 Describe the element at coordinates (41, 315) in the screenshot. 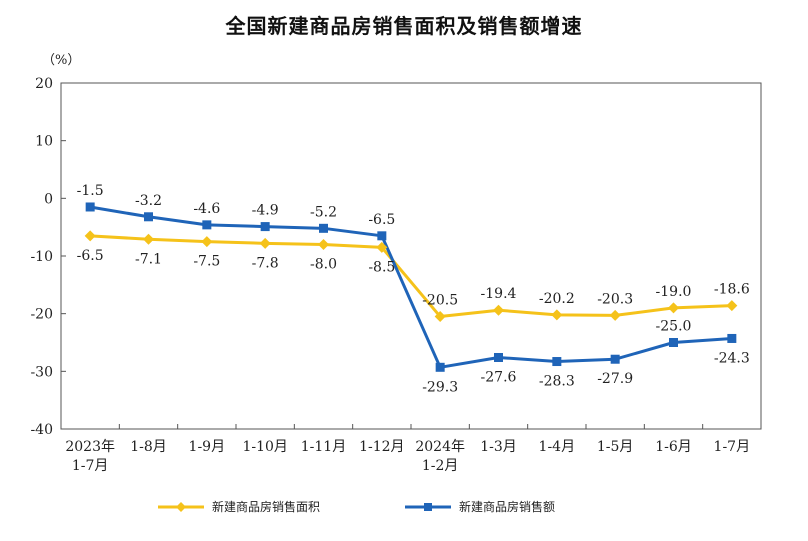

I see `y-tick-label: -20` at that location.